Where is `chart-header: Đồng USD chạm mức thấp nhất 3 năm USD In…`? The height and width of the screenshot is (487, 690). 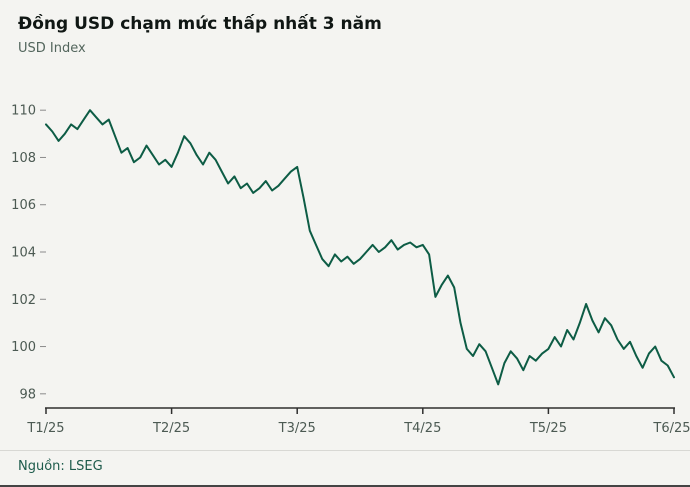 chart-header: Đồng USD chạm mức thấp nhất 3 năm USD In… is located at coordinates (345, 28).